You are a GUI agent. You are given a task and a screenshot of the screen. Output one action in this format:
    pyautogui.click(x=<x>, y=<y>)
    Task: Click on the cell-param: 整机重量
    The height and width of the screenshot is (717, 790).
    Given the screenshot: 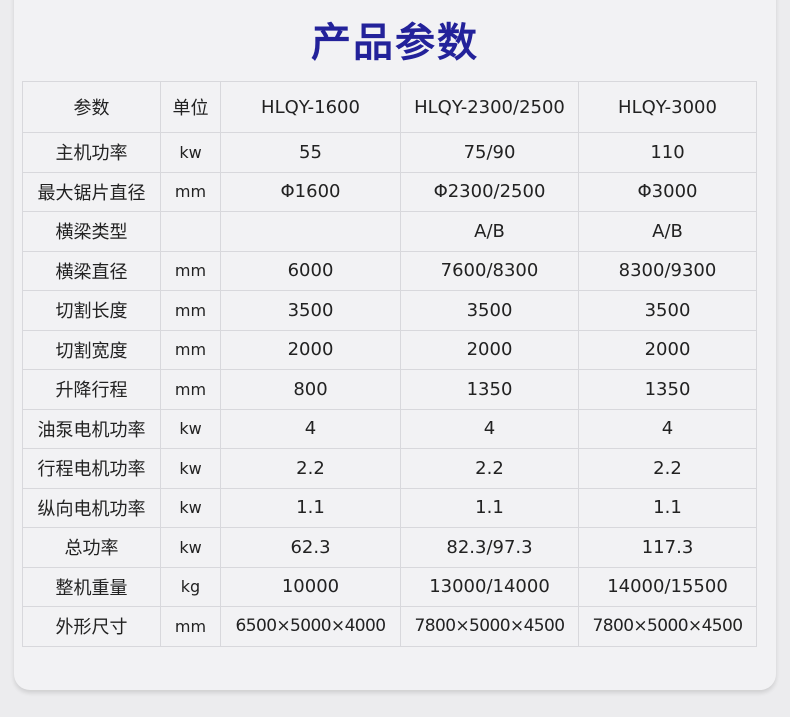 What is the action you would take?
    pyautogui.click(x=91, y=586)
    